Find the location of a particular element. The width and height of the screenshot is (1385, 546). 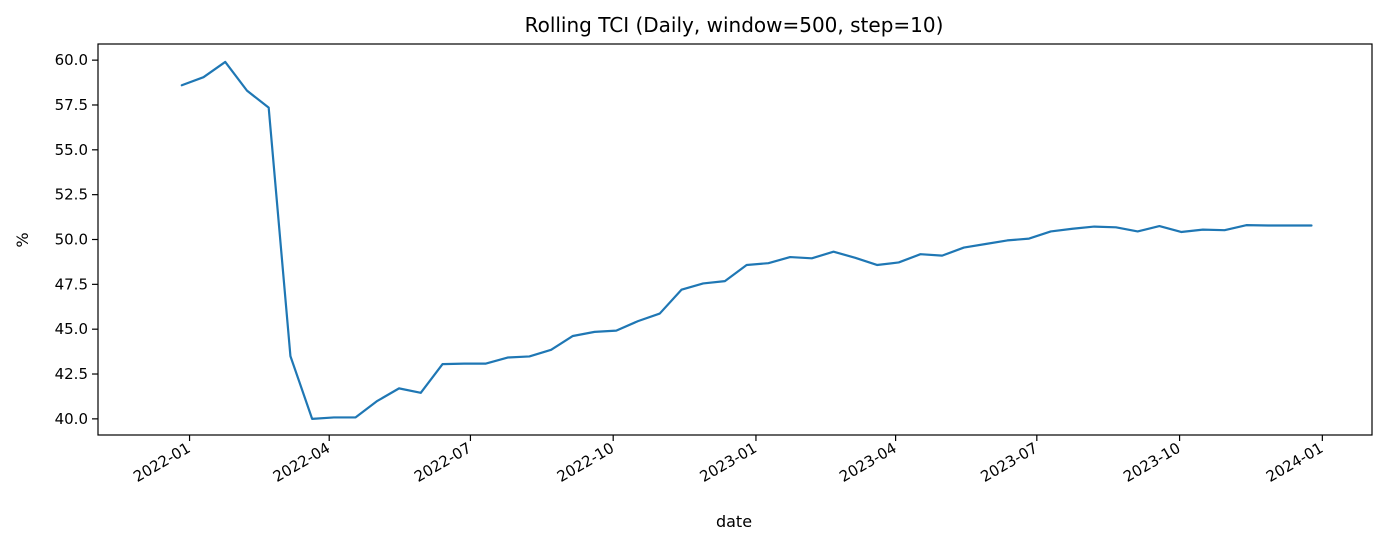

y-tick-label: 50.0 is located at coordinates (71, 240).